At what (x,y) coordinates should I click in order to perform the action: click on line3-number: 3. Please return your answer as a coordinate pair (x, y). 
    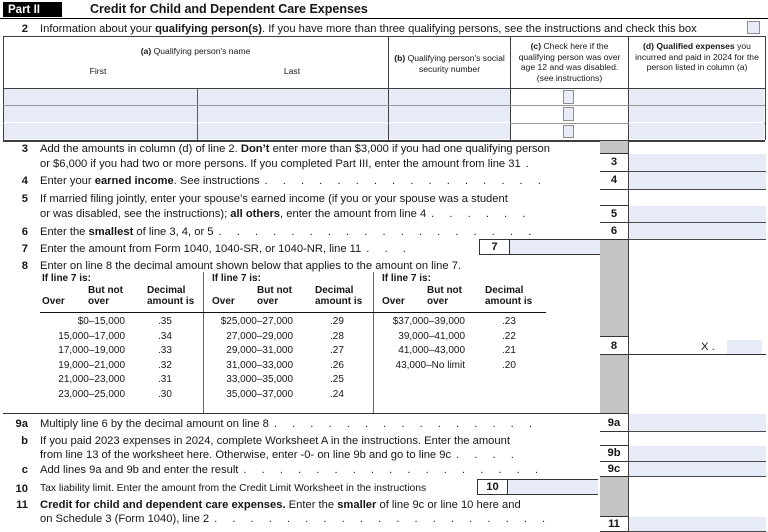
    Looking at the image, I should click on (24, 149).